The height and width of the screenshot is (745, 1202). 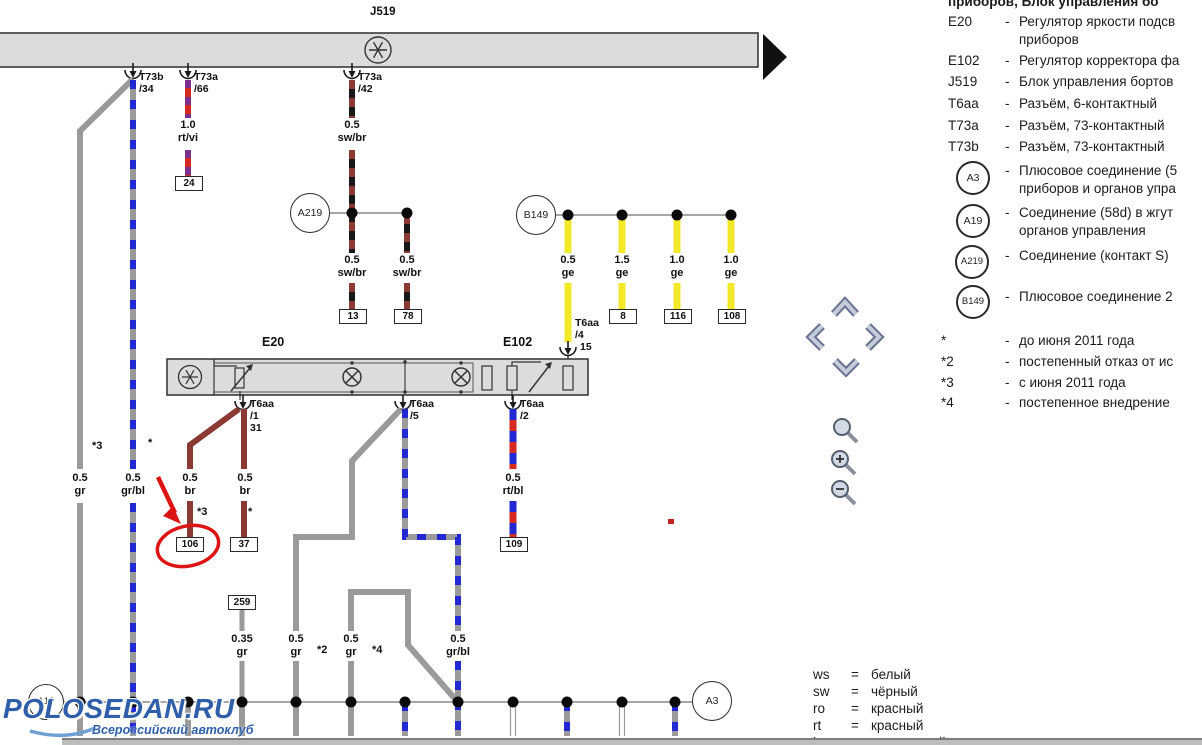 I want to click on terminal-box-78: 78, so click(x=408, y=316).